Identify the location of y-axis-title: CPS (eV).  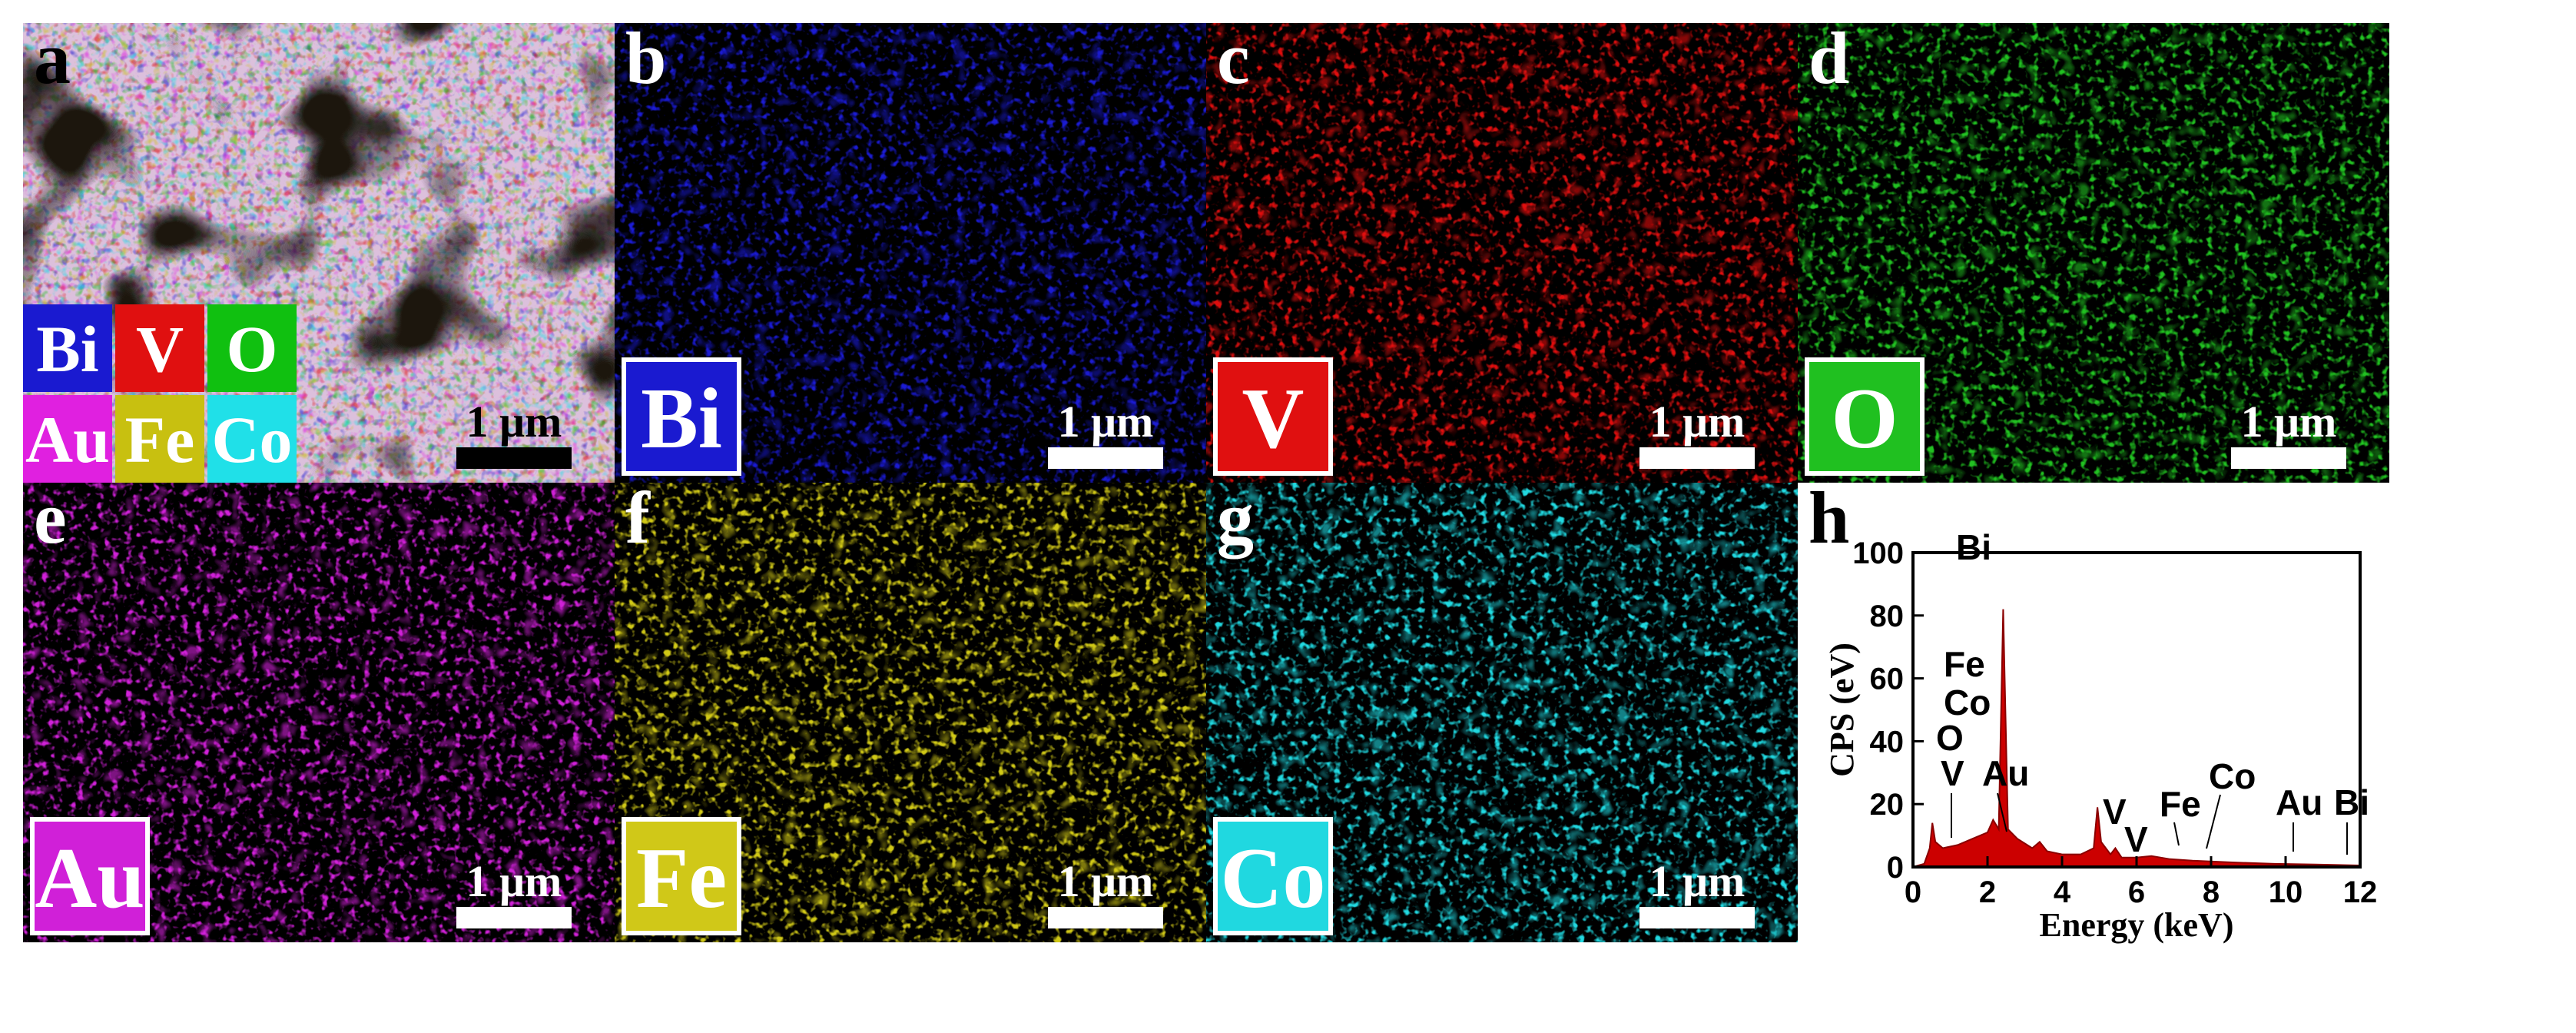
(1842, 710).